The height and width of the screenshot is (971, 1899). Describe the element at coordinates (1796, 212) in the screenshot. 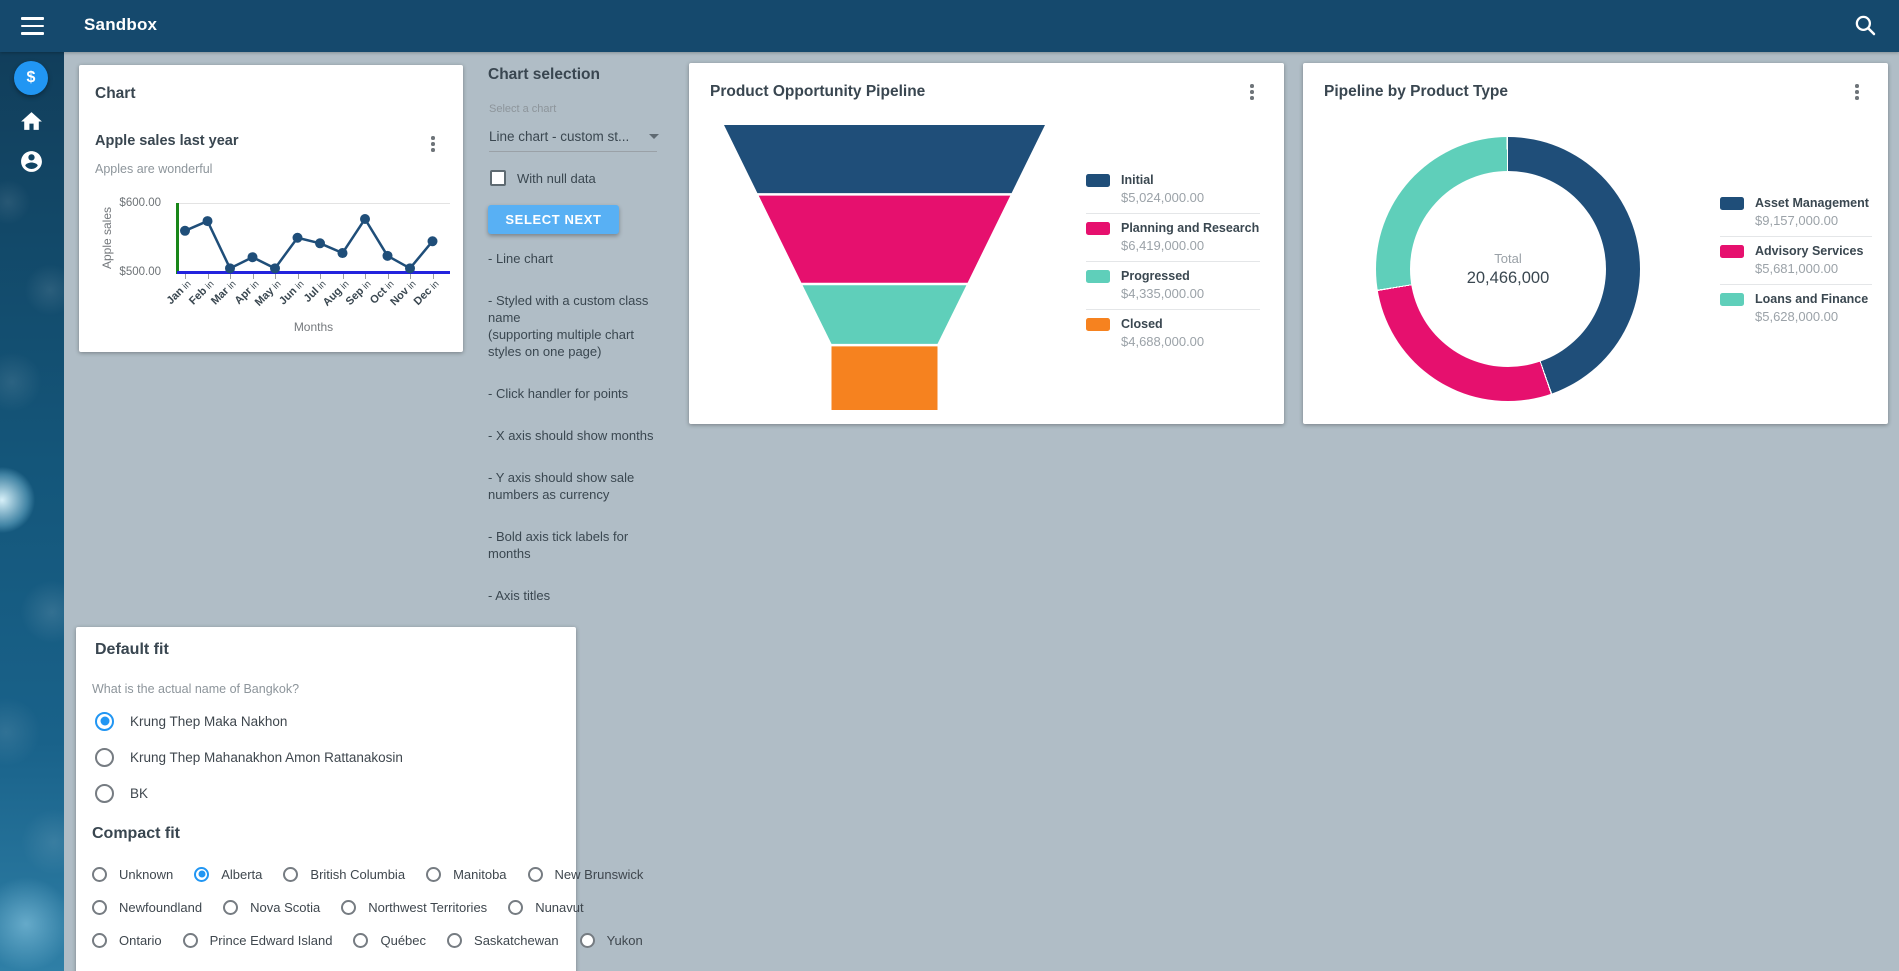

I see `legend-item-asset-management: Asset Management $9,157,000.00` at that location.